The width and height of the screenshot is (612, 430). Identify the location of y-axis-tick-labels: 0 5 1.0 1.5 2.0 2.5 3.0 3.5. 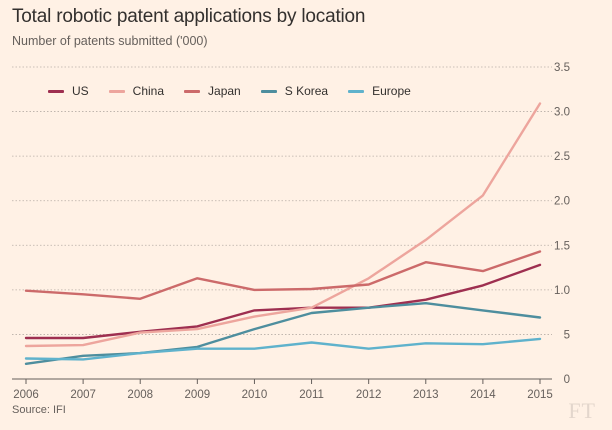
(562, 224).